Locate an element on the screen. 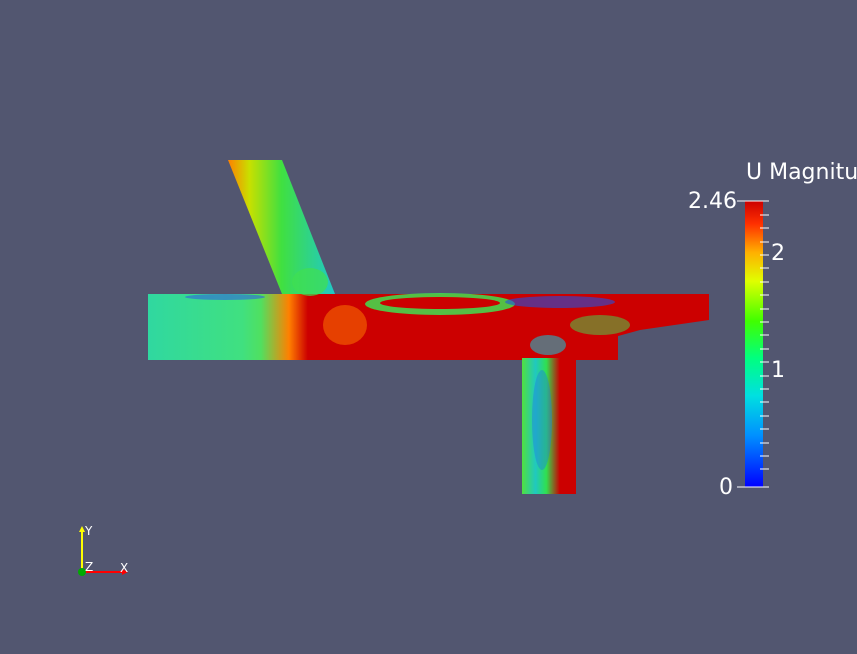 Image resolution: width=857 pixels, height=654 pixels. scalar-bar-label-1: 1 is located at coordinates (778, 370).